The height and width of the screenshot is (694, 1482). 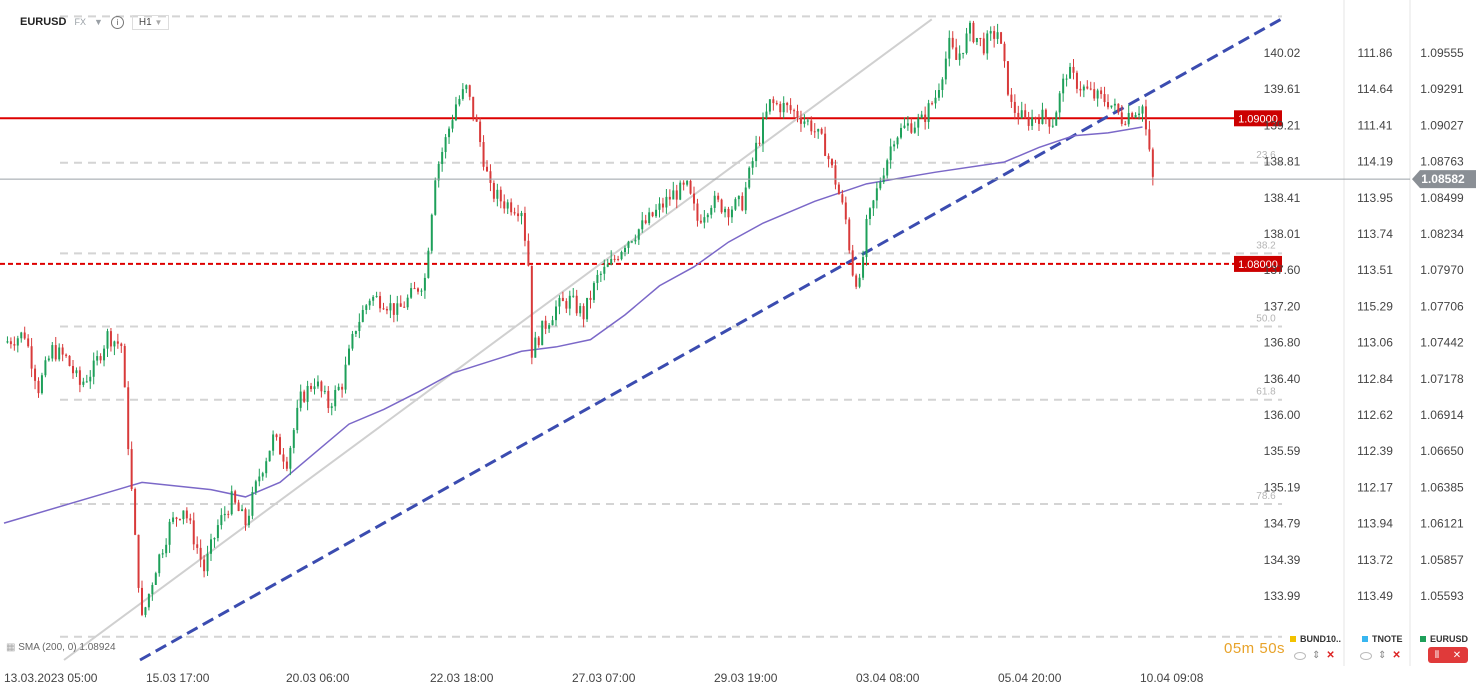 I want to click on timeframe-select: H1 ▼, so click(x=150, y=22).